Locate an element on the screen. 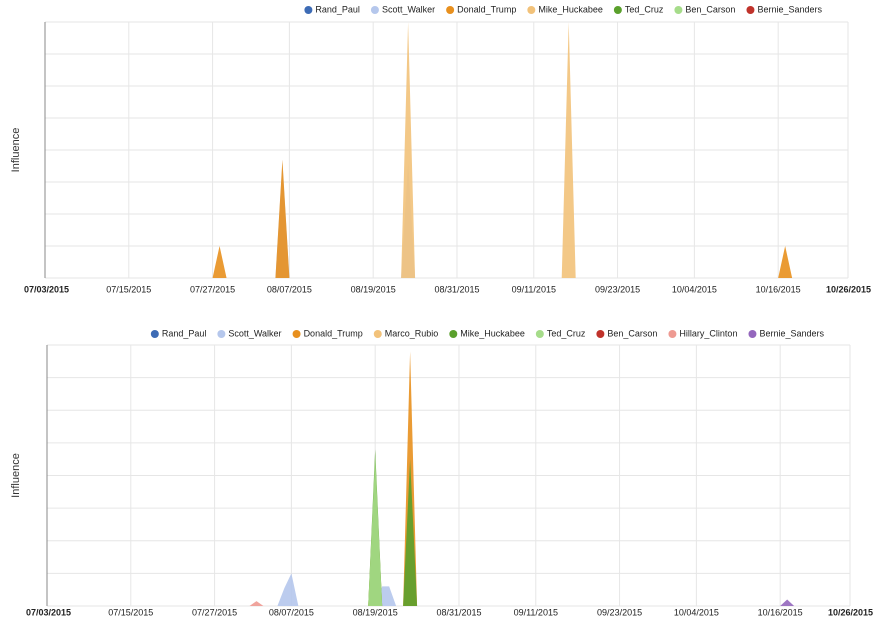  legend-item: Marco_Rubio is located at coordinates (406, 333).